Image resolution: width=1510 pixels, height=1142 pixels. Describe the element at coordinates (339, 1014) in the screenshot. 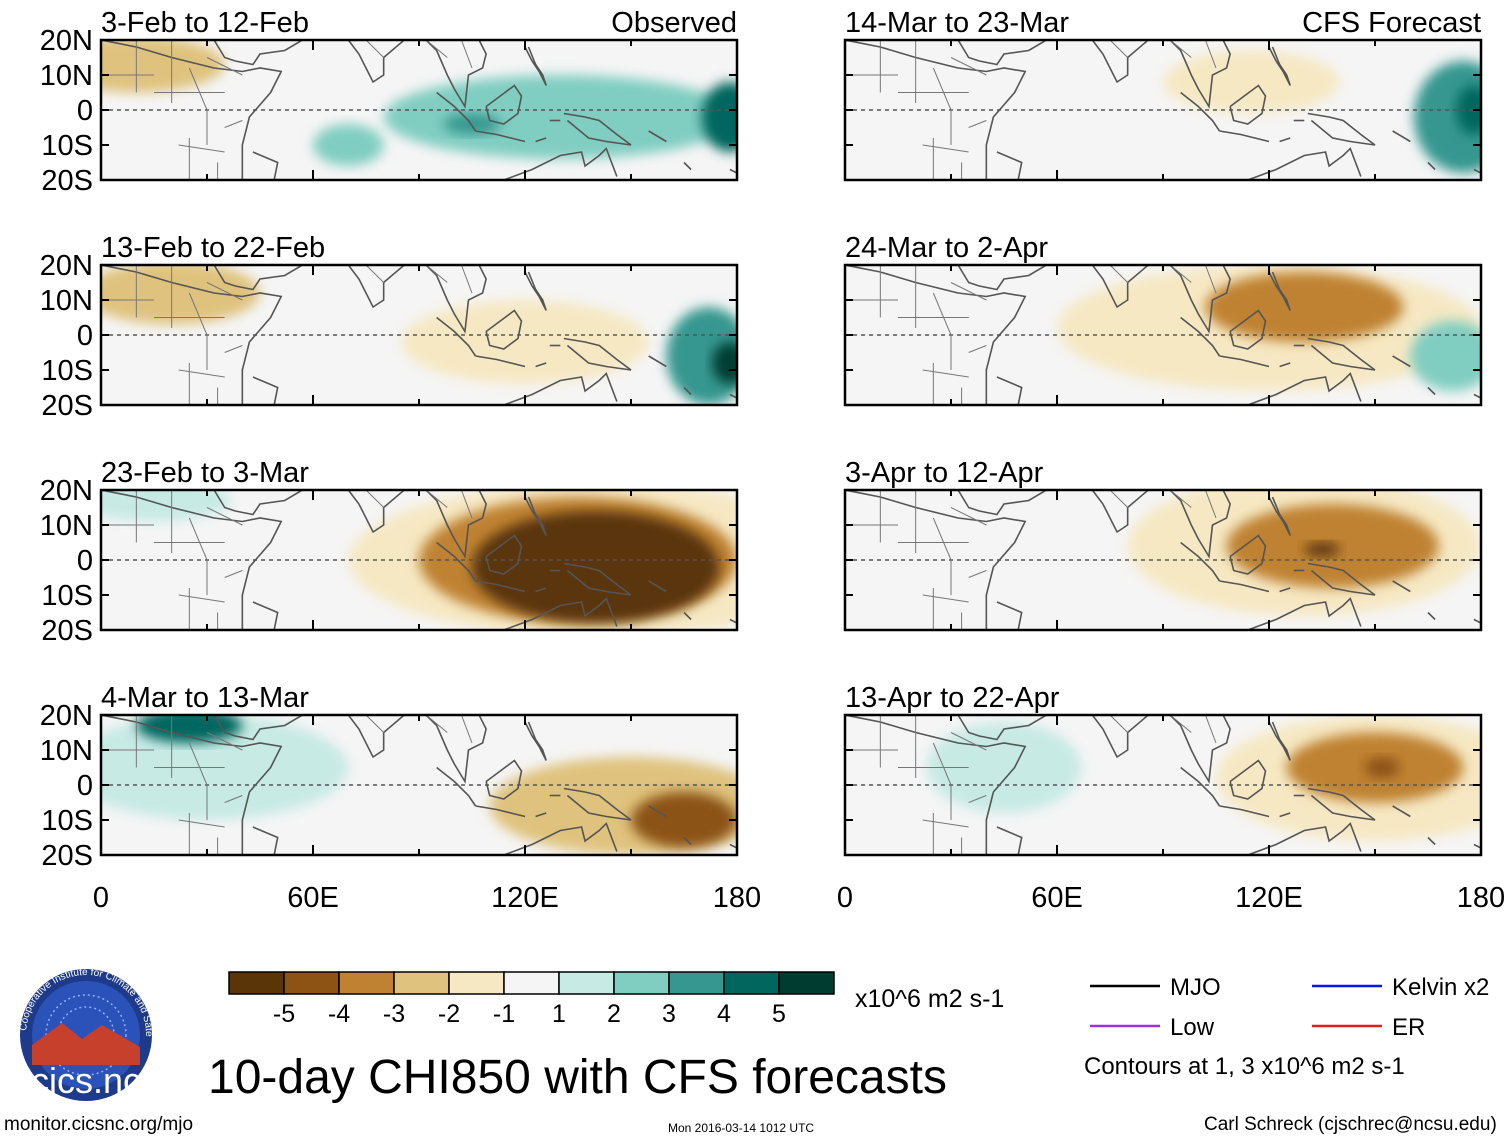

I see `colorbar-label: -4` at that location.